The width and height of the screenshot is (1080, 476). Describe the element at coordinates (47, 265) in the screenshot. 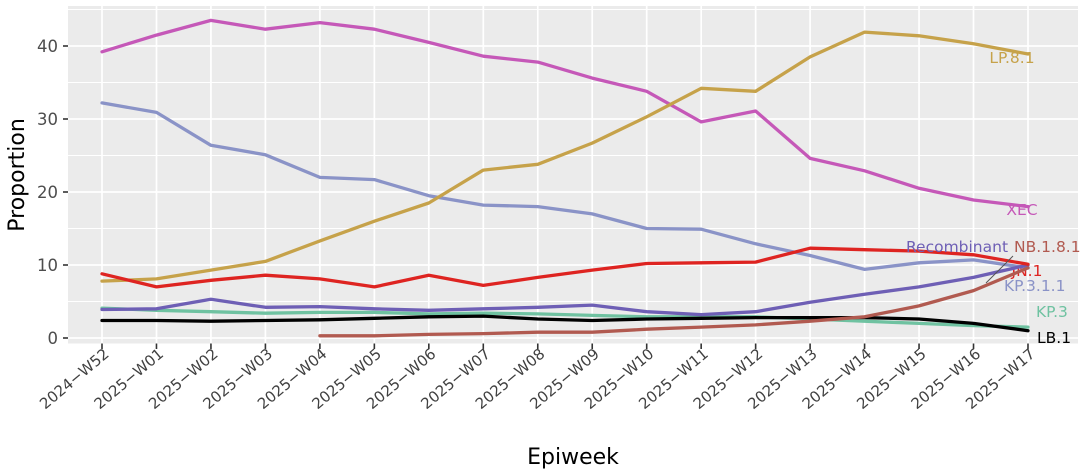

I see `y-tick-label: 10` at that location.